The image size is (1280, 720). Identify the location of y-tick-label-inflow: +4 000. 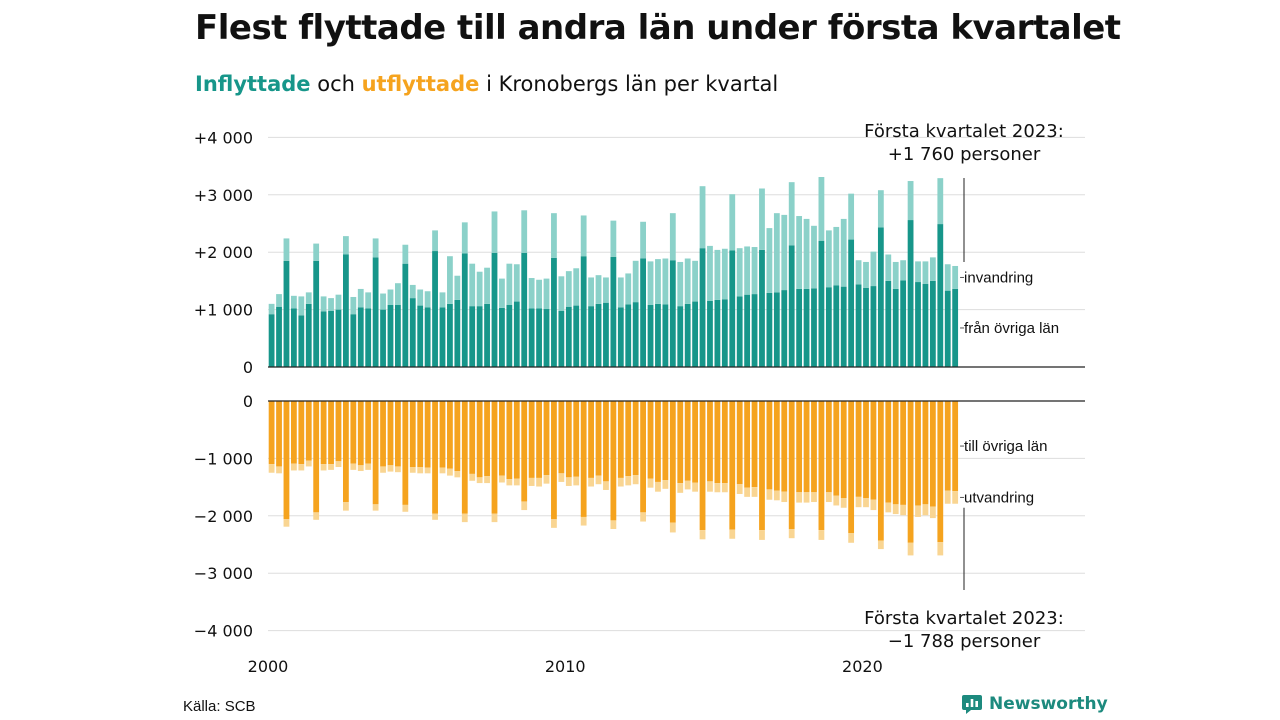
(223, 137).